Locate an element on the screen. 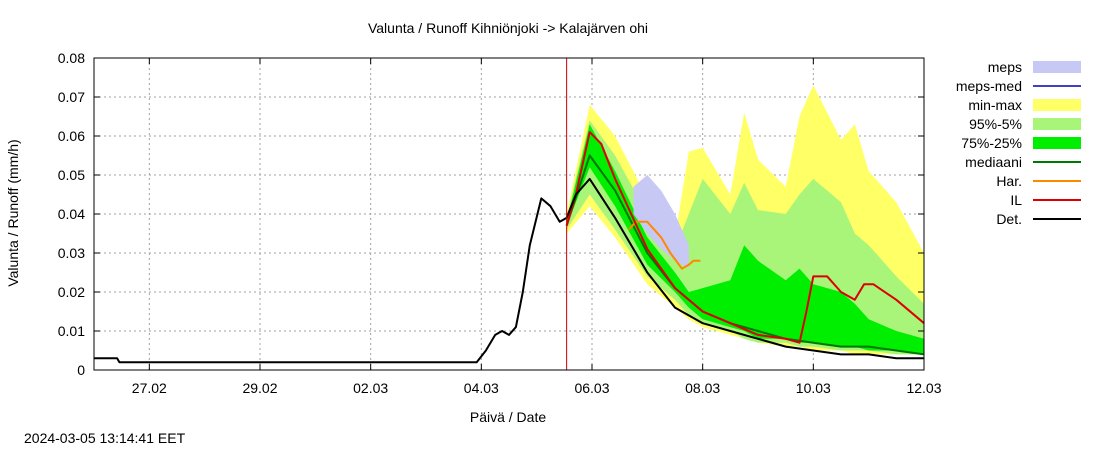 Image resolution: width=1100 pixels, height=450 pixels. x-tick-label: 08.03 is located at coordinates (702, 388).